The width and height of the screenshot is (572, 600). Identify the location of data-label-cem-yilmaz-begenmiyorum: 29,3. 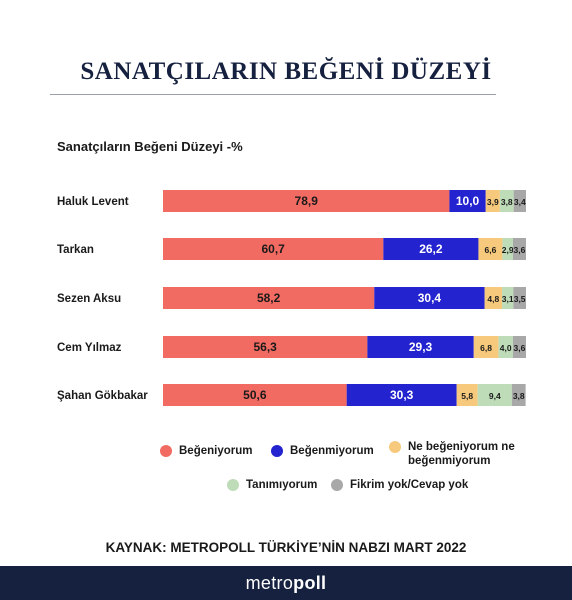
(421, 347).